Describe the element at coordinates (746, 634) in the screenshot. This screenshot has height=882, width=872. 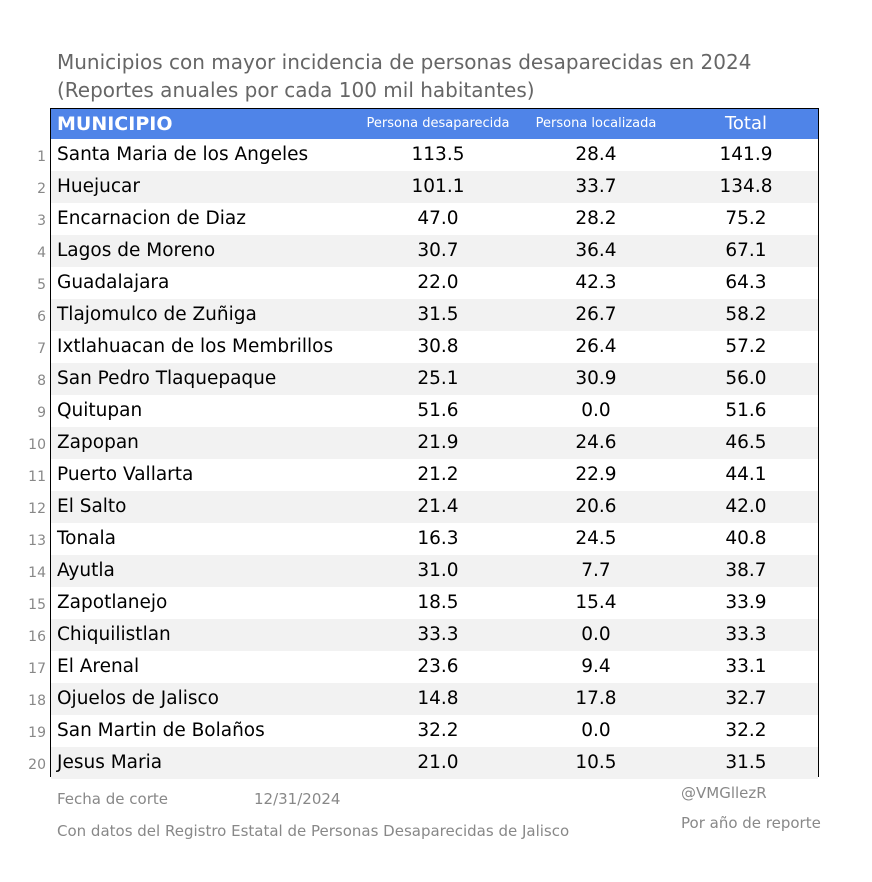
I see `cell-total: 33.3` at that location.